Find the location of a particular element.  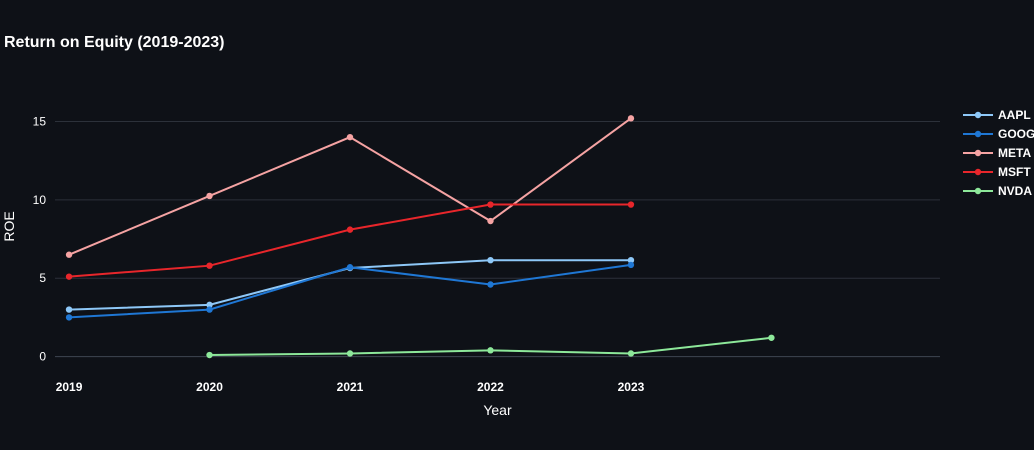

y-axis-title: ROE is located at coordinates (9, 226).